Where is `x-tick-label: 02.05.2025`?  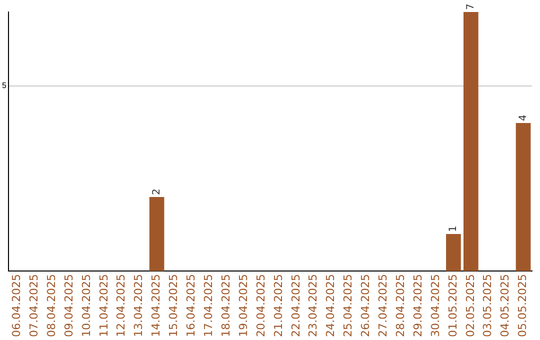
x-tick-label: 02.05.2025 is located at coordinates (470, 306).